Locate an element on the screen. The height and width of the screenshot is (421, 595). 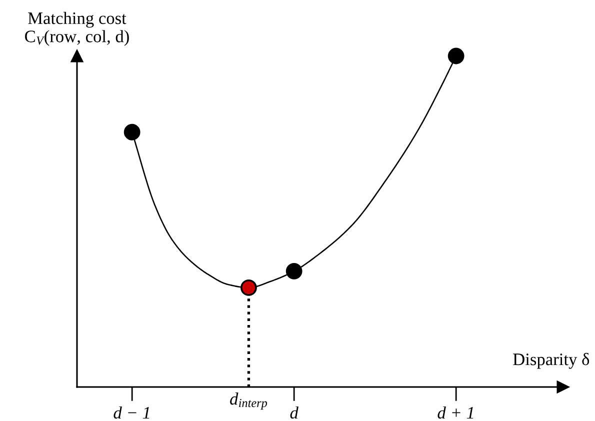
x-tick-label: d + 1 is located at coordinates (456, 412).